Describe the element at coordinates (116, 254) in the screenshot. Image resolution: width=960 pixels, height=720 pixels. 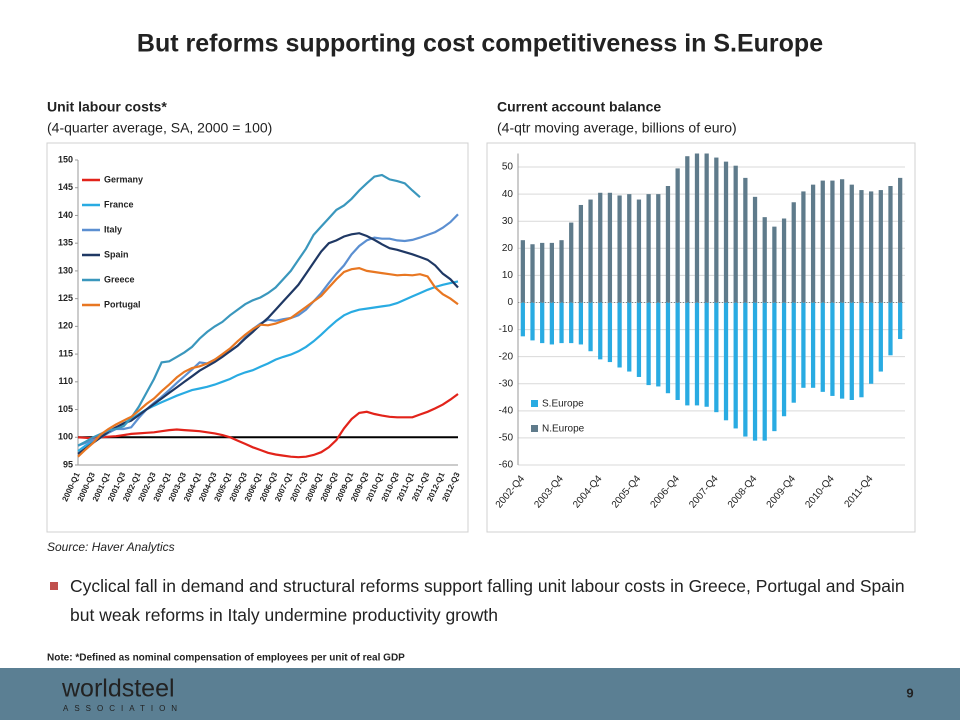
I see `legend-label: Spain` at that location.